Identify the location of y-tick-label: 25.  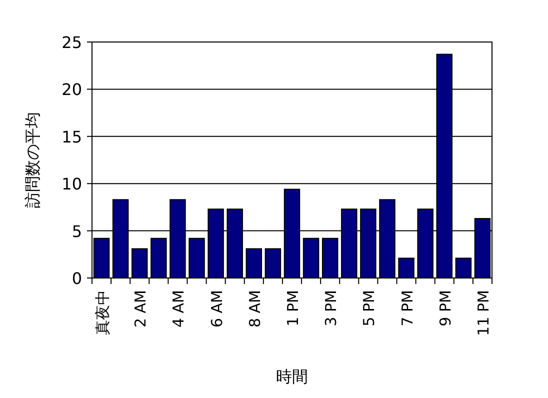
(72, 42).